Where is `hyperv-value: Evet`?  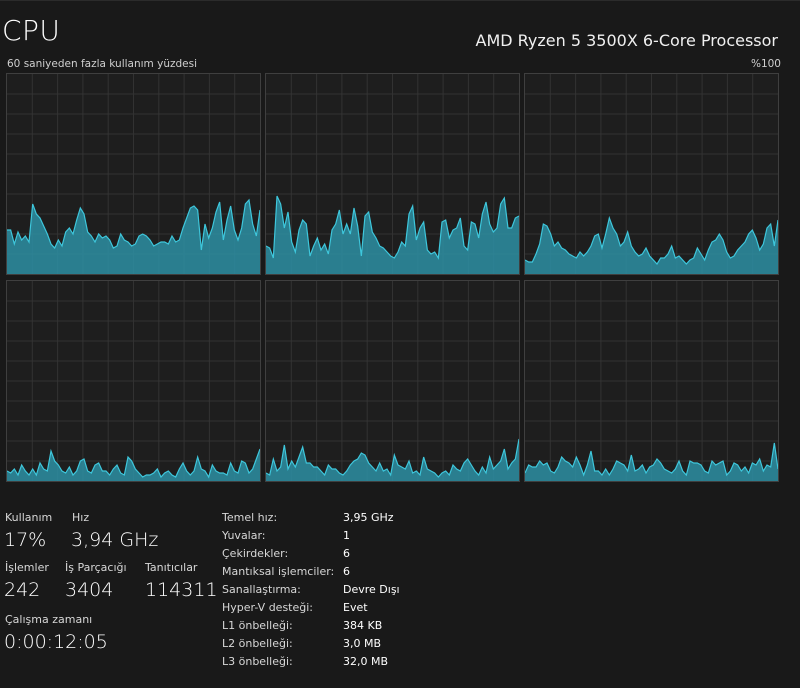
hyperv-value: Evet is located at coordinates (355, 607).